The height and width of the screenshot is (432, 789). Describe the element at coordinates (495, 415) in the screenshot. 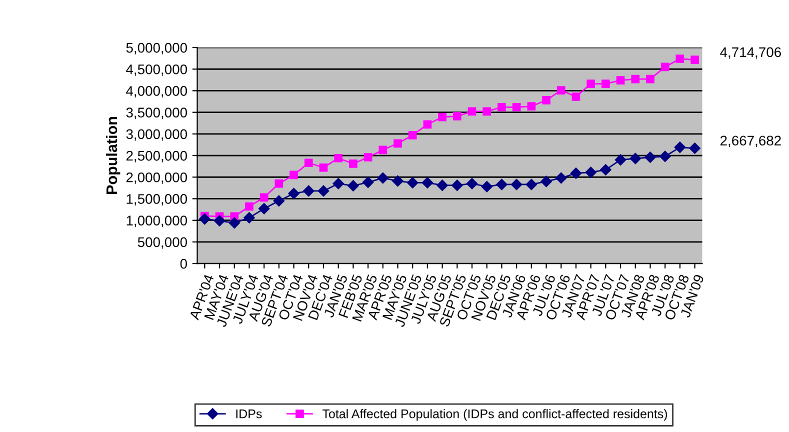

I see `legend-label: Total Affected Population (IDPs and conflict-affected residents)` at that location.